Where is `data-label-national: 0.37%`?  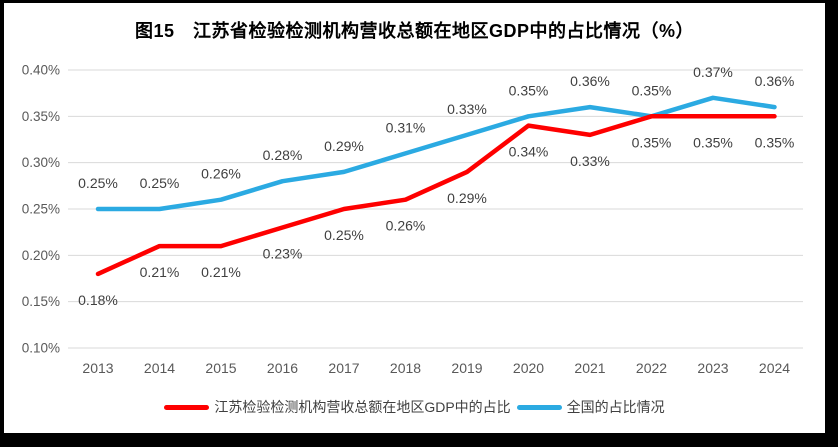
data-label-national: 0.37% is located at coordinates (713, 72).